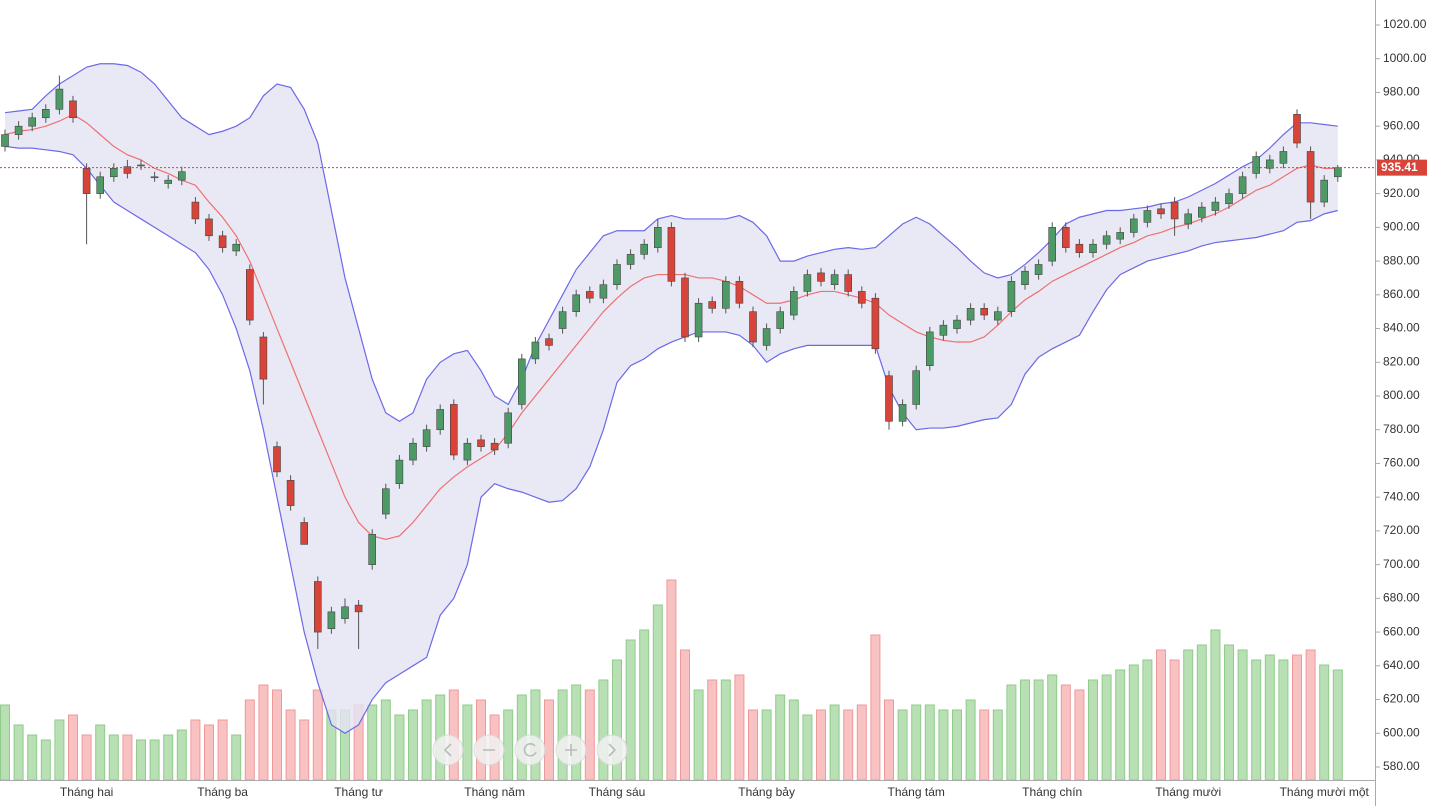 This screenshot has width=1435, height=806. I want to click on x-tick-label: Tháng ba, so click(222, 792).